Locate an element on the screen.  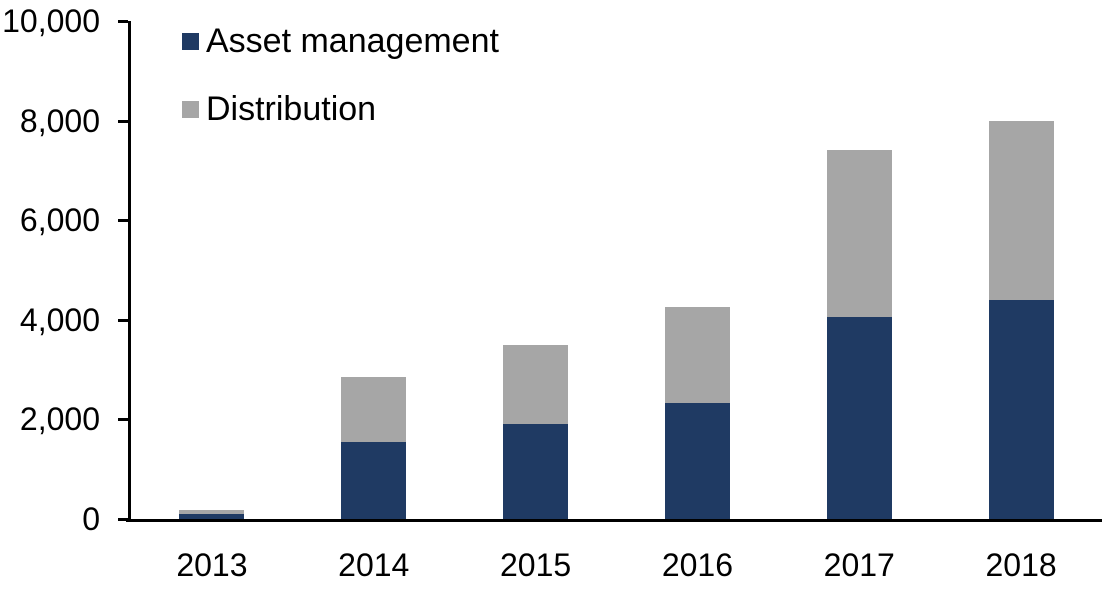
bar-2014-distribution is located at coordinates (374, 409).